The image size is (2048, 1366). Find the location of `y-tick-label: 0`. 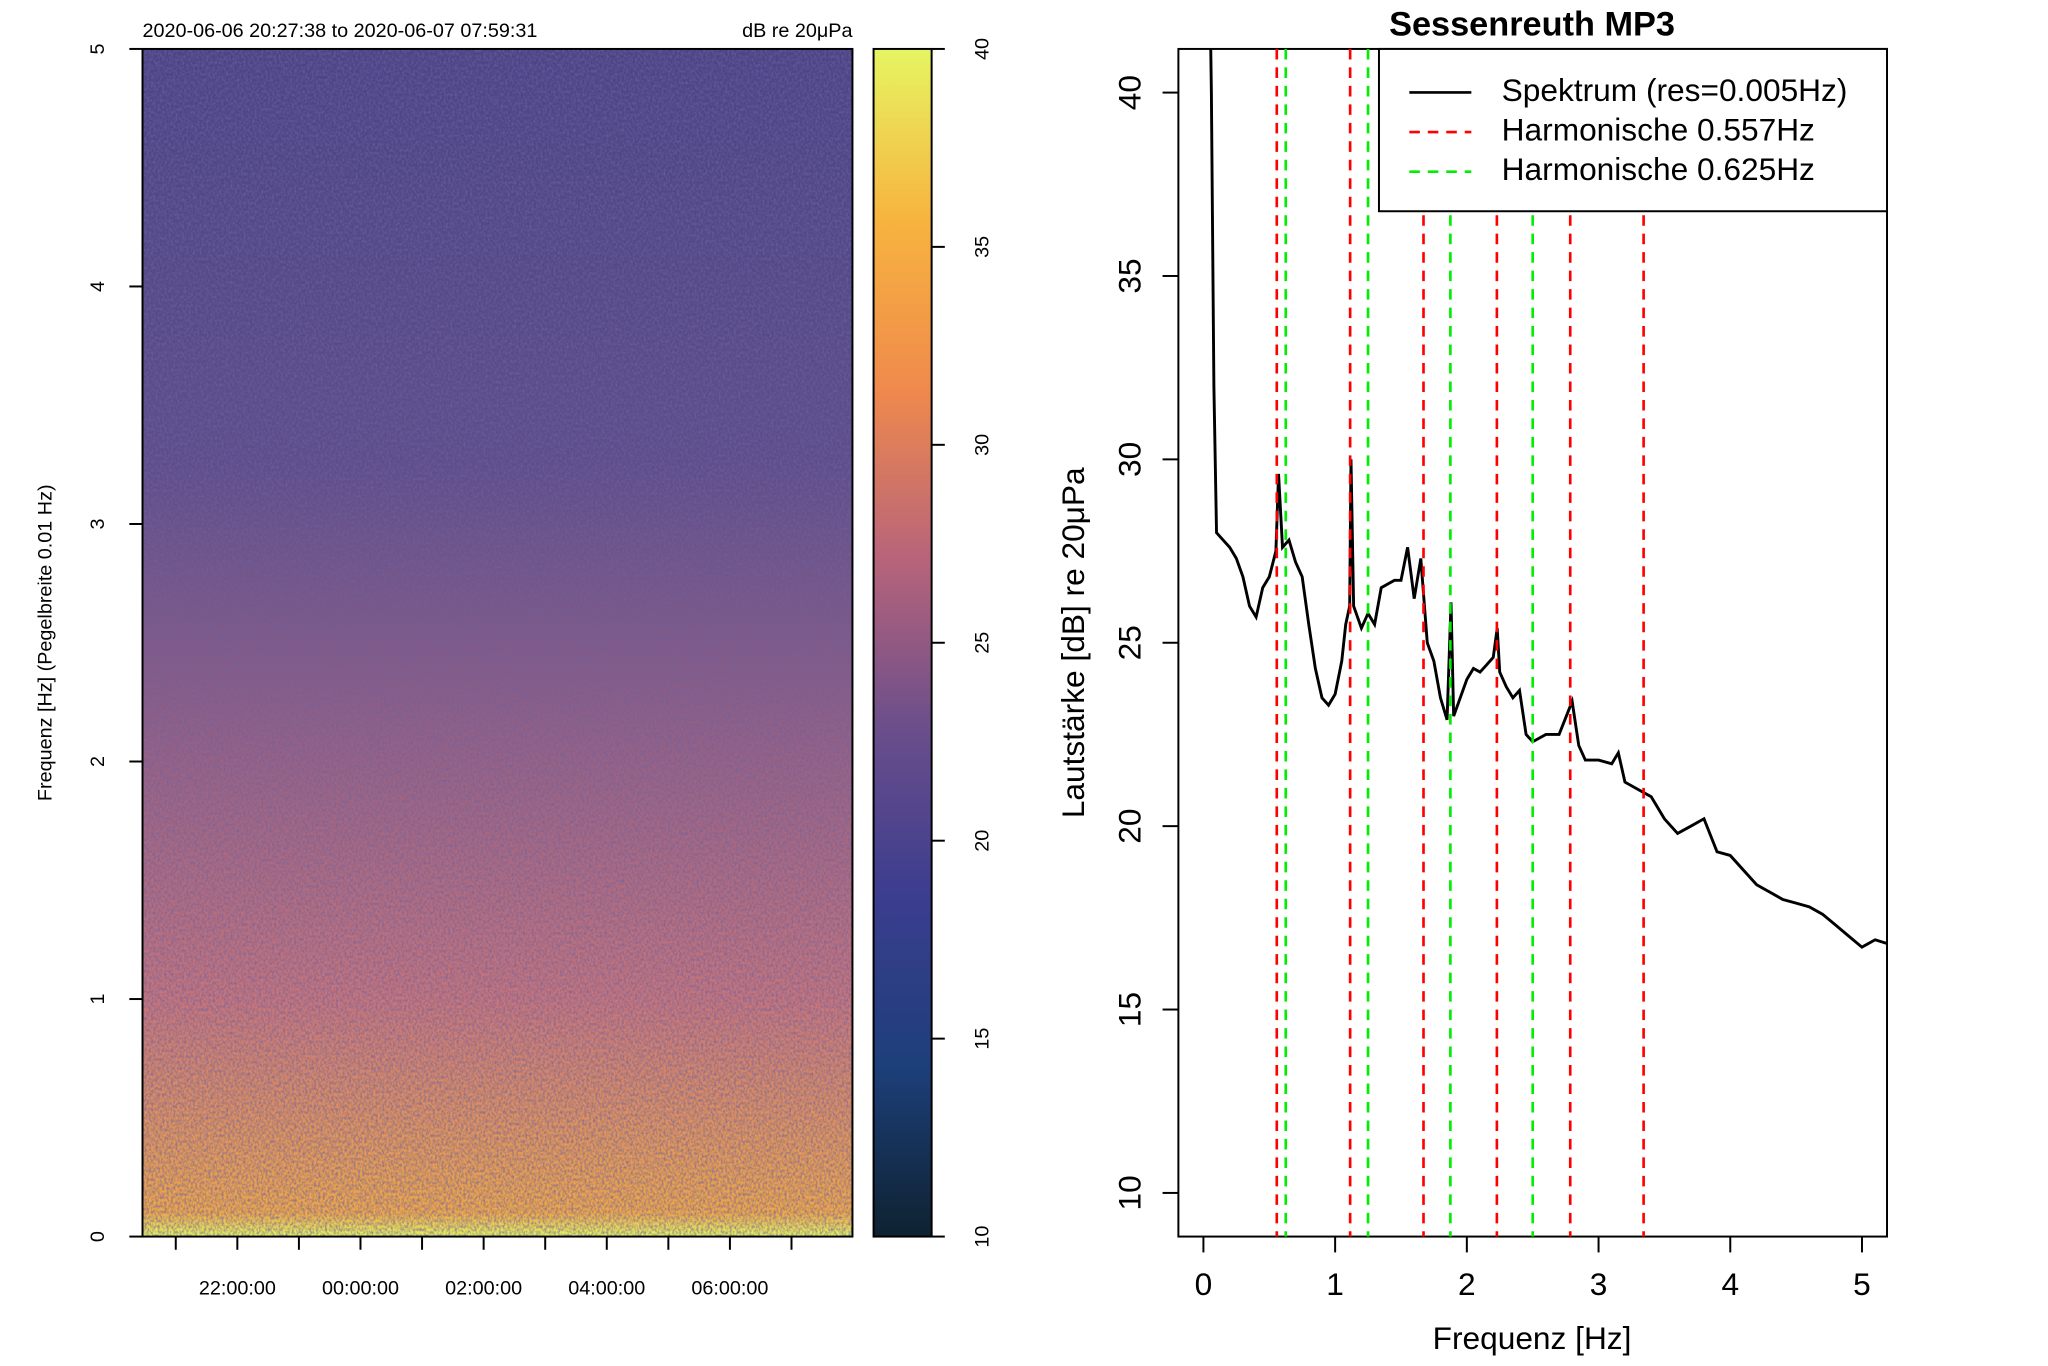

y-tick-label: 0 is located at coordinates (98, 1236).